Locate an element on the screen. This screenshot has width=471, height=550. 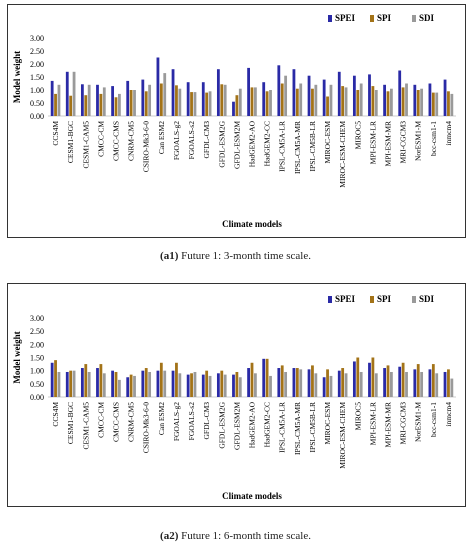
chart2-legend-swatch-spei is located at coordinates (330, 299).